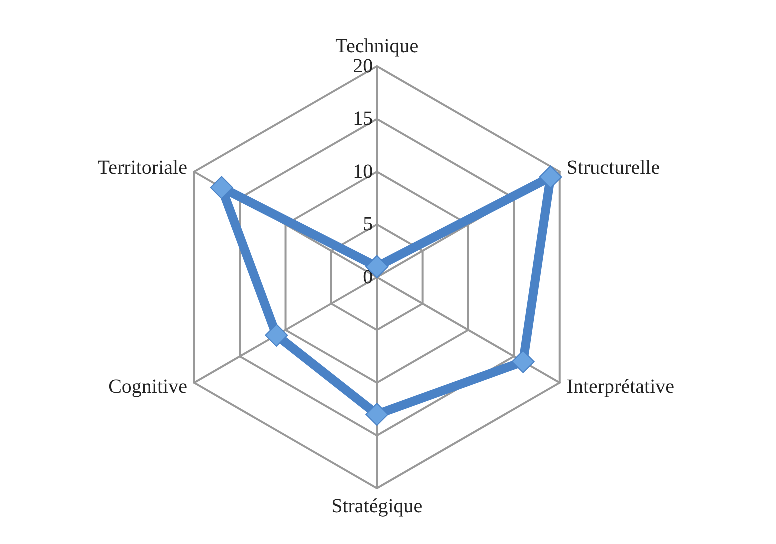 The image size is (776, 544). Describe the element at coordinates (377, 47) in the screenshot. I see `spoke-label: Technique` at that location.